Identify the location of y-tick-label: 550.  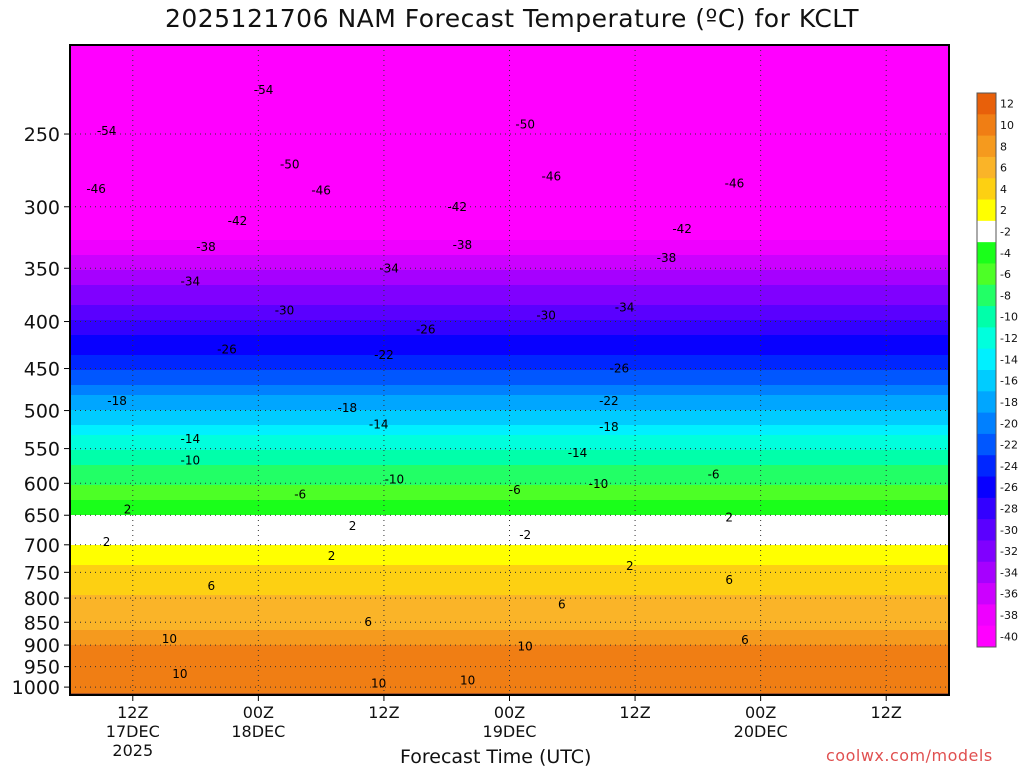
(42, 450).